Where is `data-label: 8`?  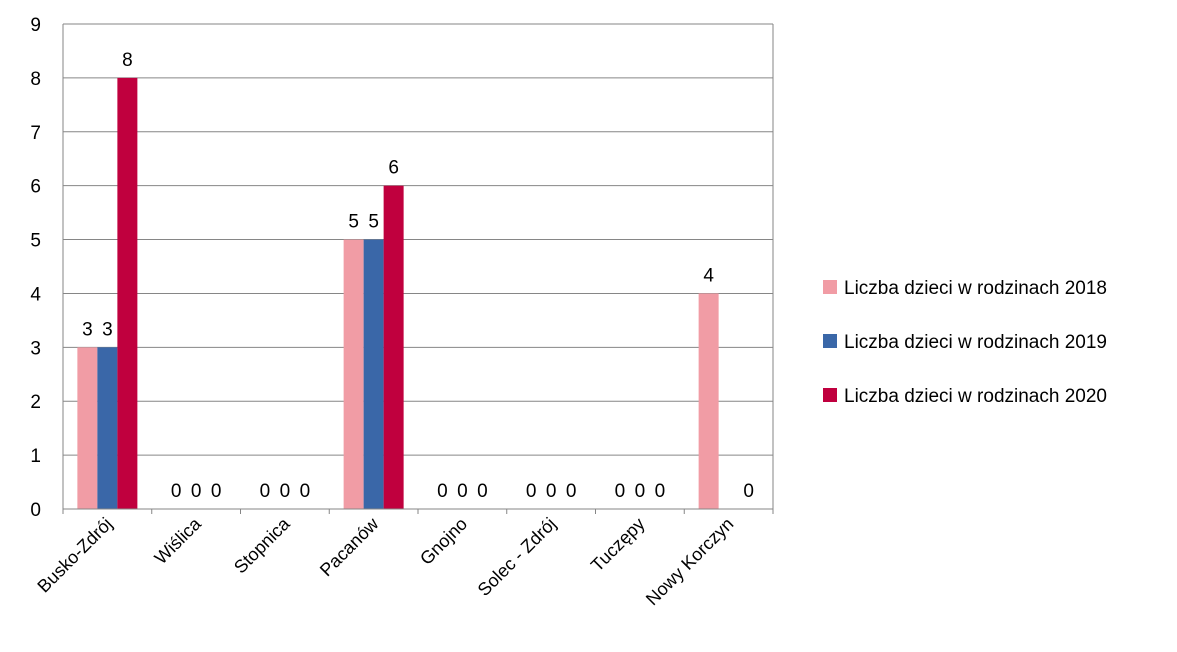
data-label: 8 is located at coordinates (127, 60).